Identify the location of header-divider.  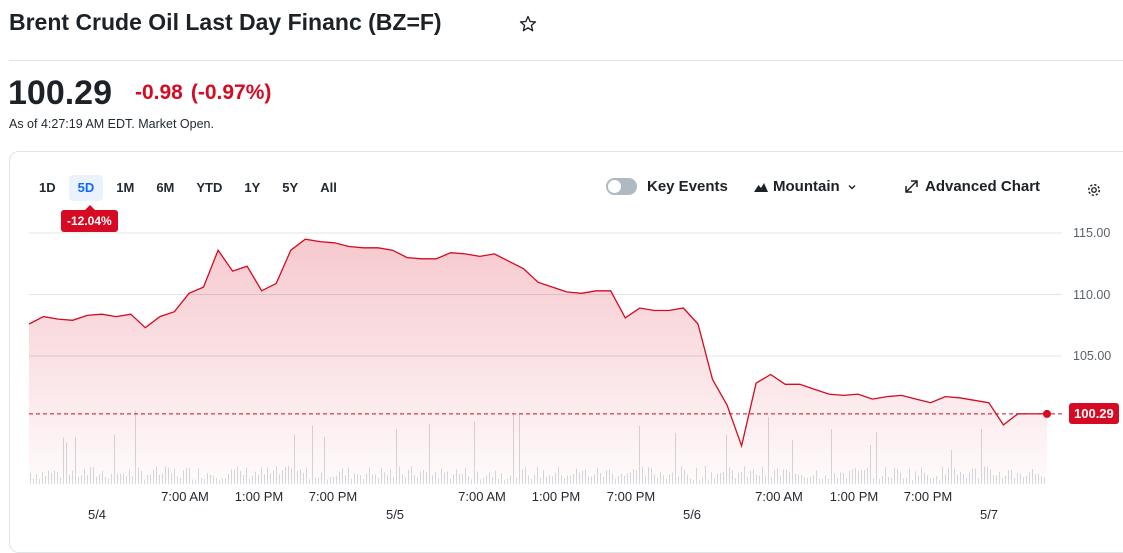
(566, 60).